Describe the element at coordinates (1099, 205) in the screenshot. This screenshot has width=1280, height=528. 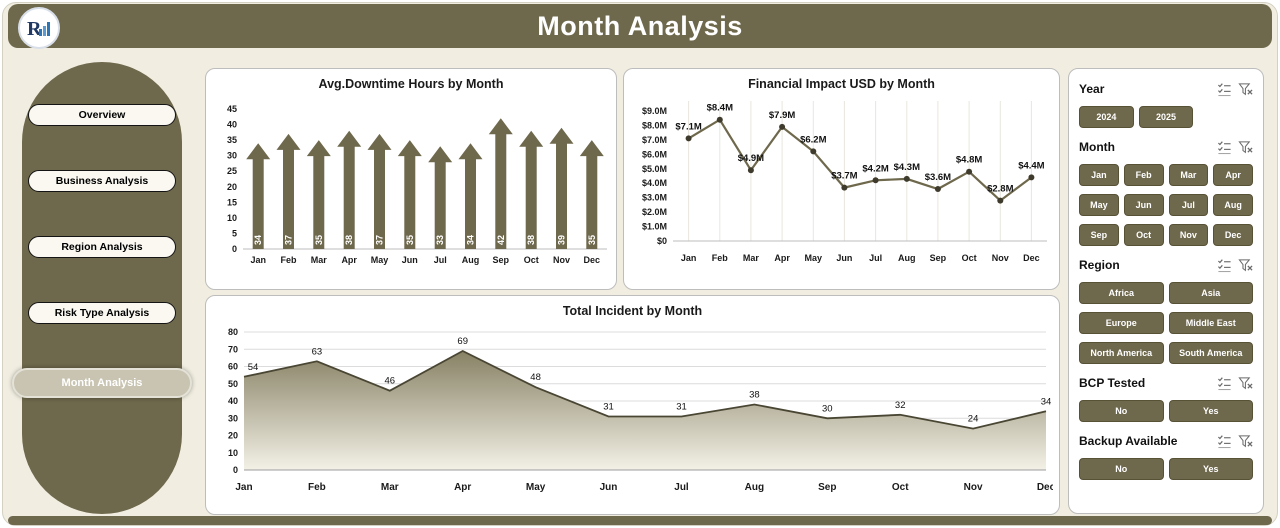
I see `slicer-month-may: May` at that location.